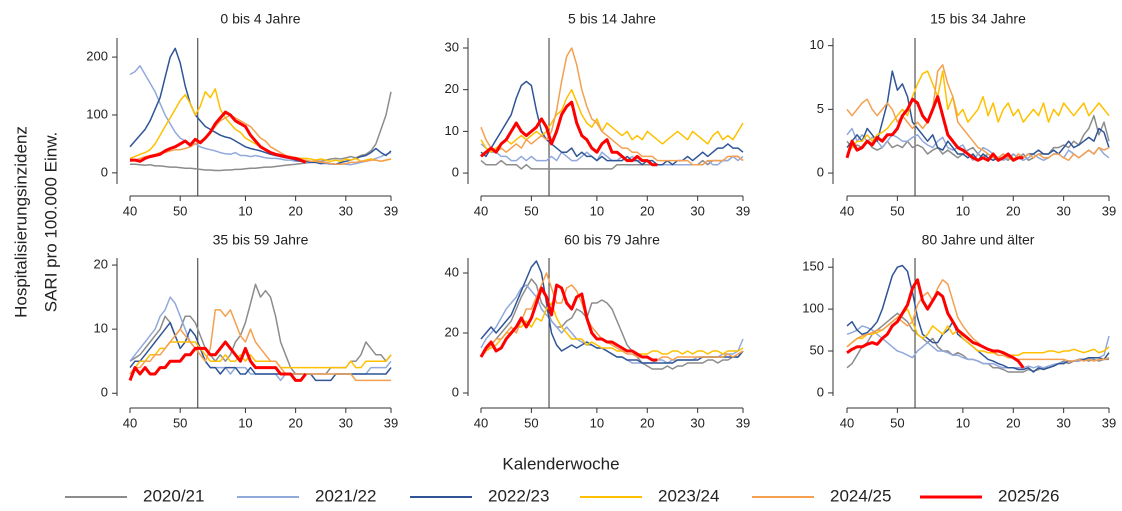 This screenshot has height=511, width=1122. What do you see at coordinates (260, 19) in the screenshot?
I see `panel-title: 0 bis 4 Jahre` at bounding box center [260, 19].